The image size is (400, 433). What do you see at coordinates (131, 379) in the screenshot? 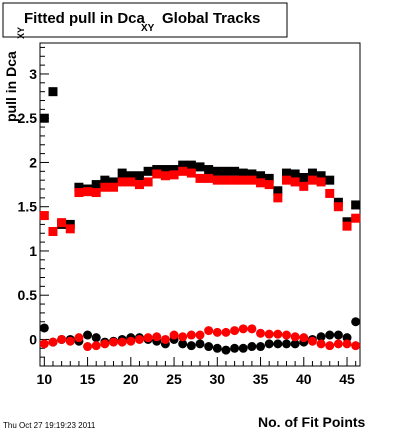
I see `x-tick-label: 20` at bounding box center [131, 379].